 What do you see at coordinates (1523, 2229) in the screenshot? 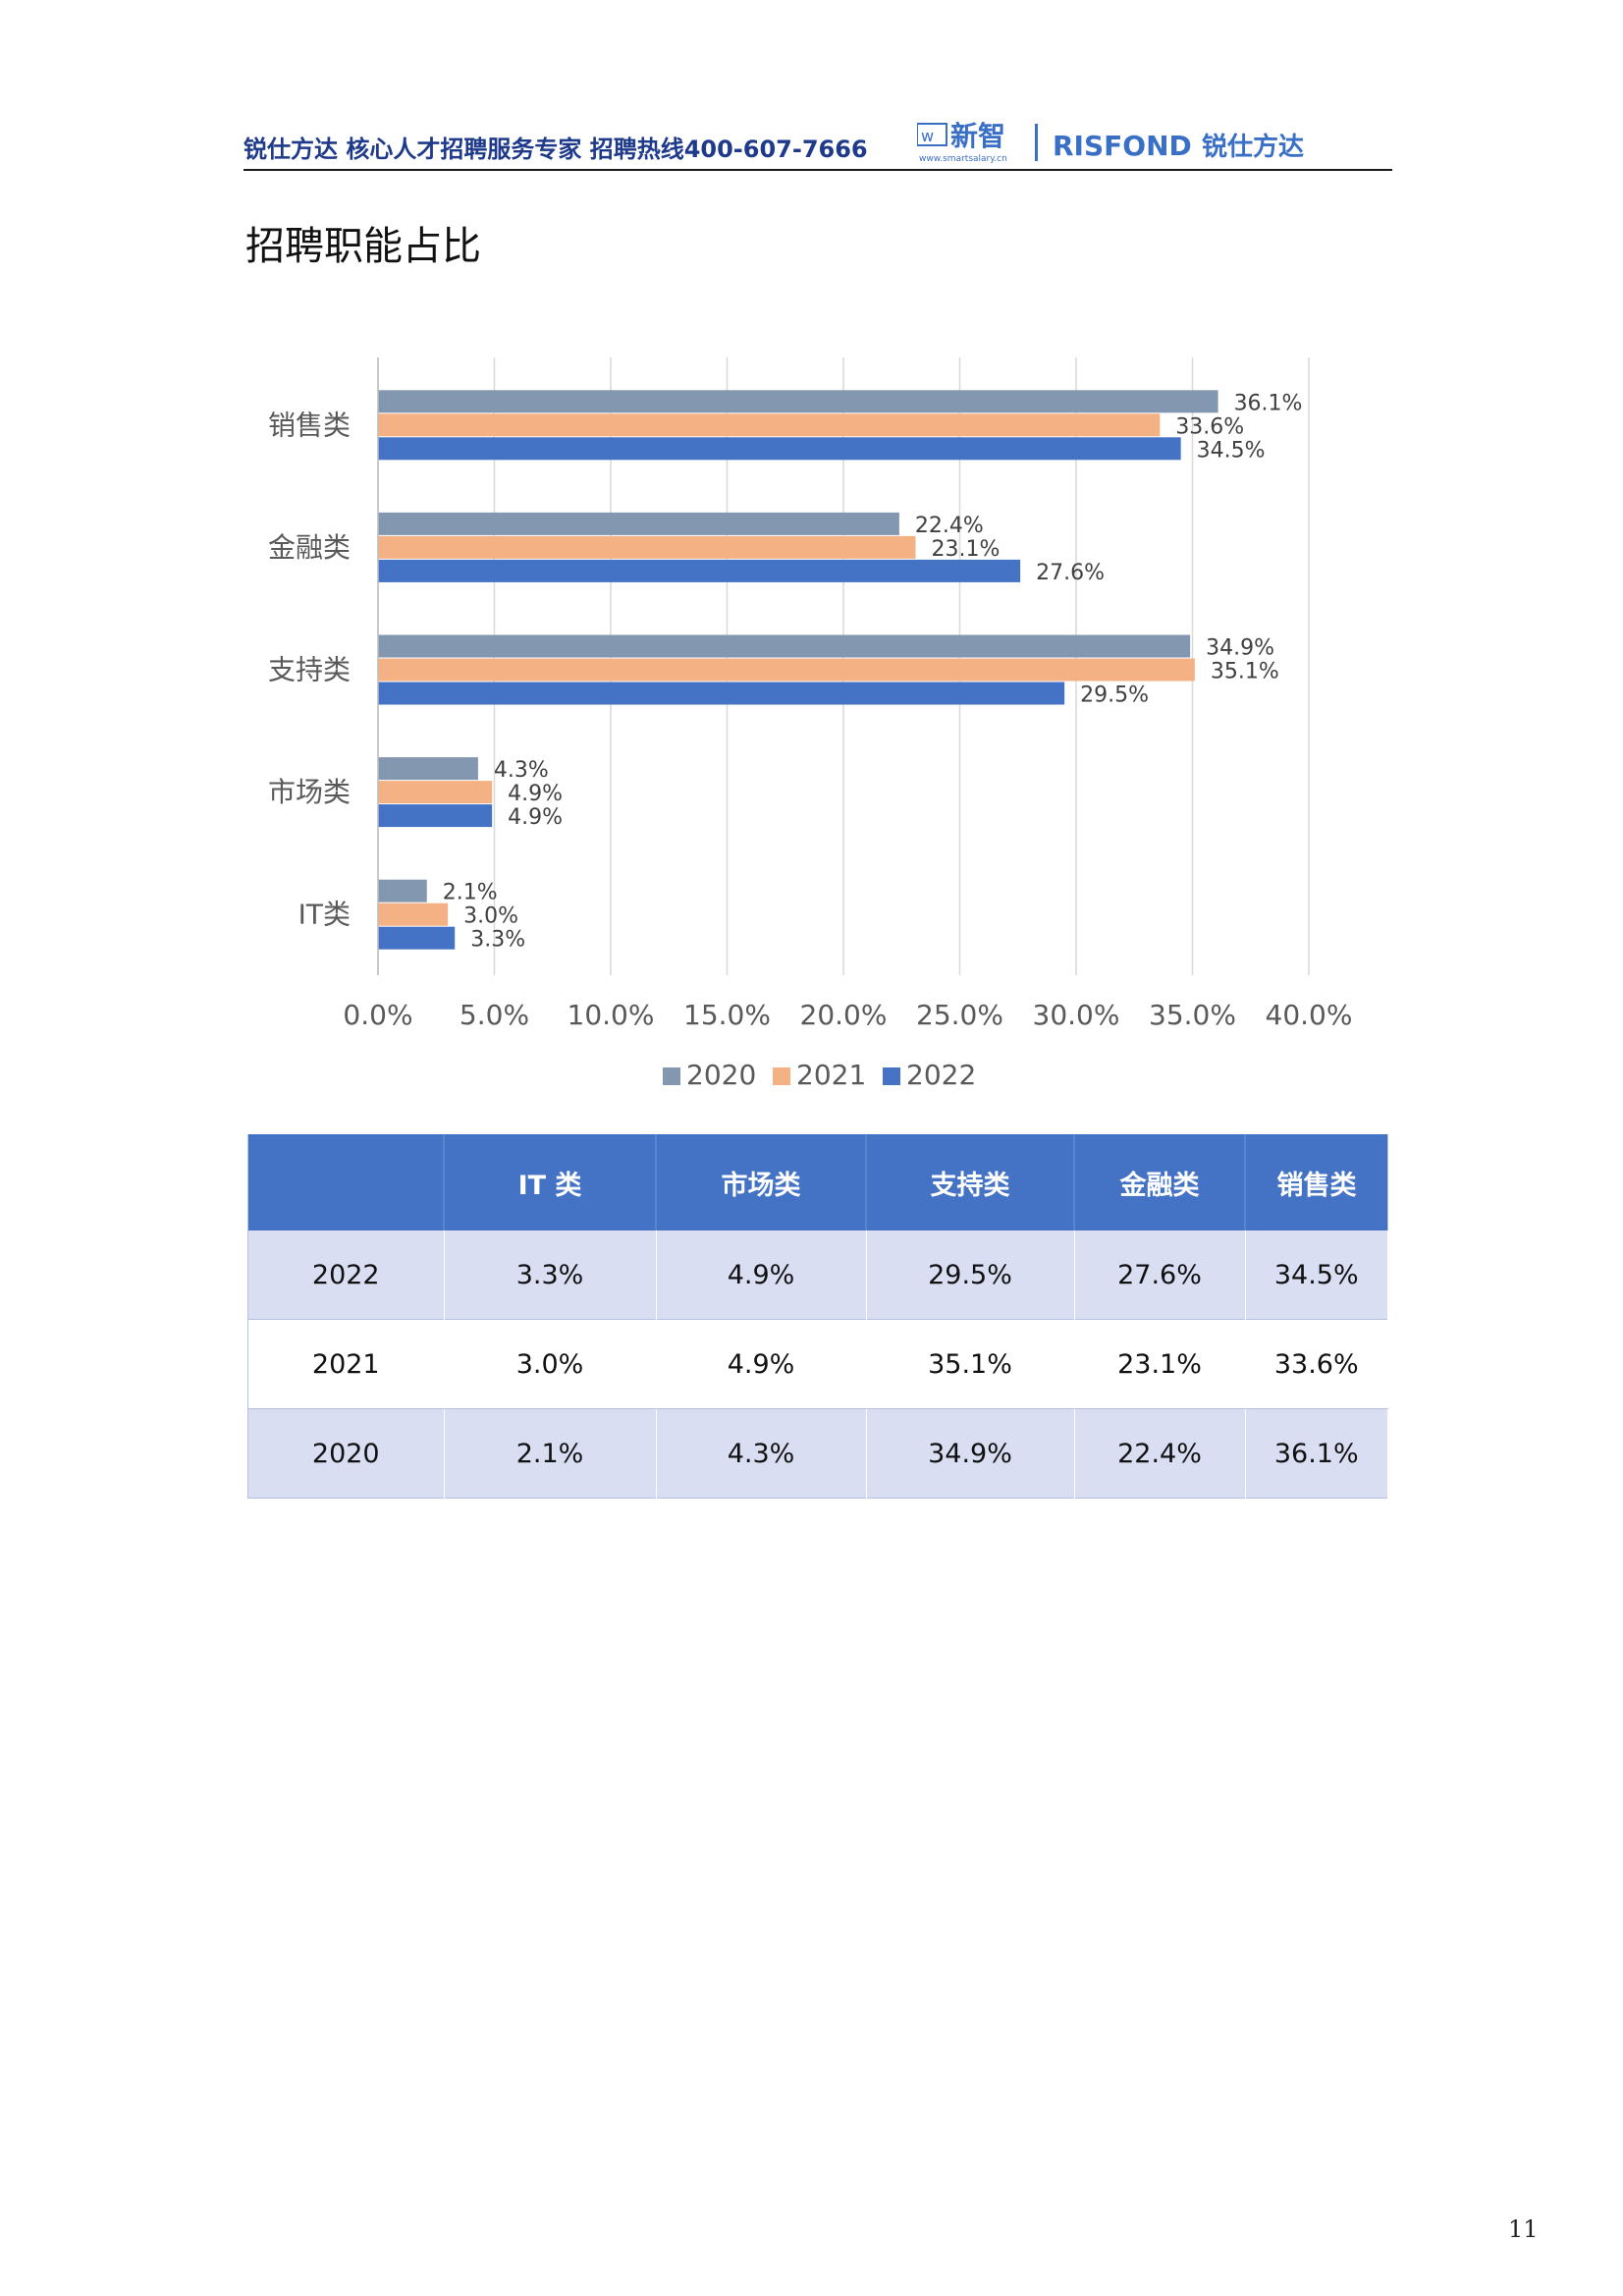
I see `page-number: 11` at bounding box center [1523, 2229].